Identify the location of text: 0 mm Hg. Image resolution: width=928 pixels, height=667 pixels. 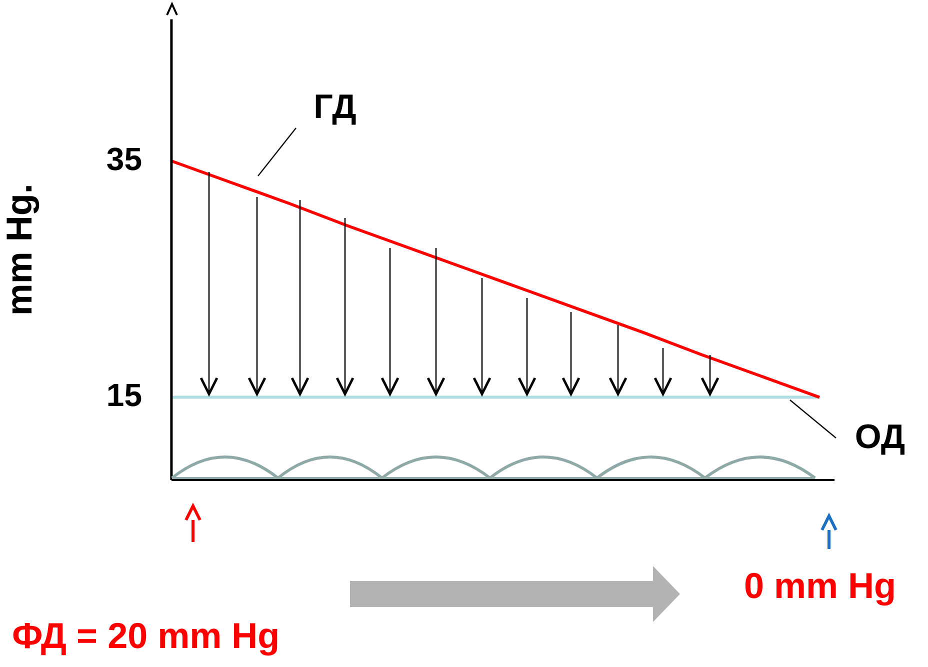
(820, 585).